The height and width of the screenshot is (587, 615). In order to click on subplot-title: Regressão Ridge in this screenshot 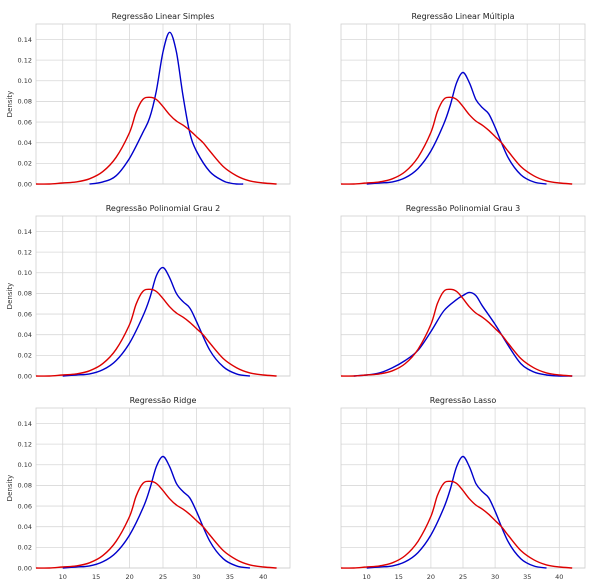, I will do `click(163, 400)`.